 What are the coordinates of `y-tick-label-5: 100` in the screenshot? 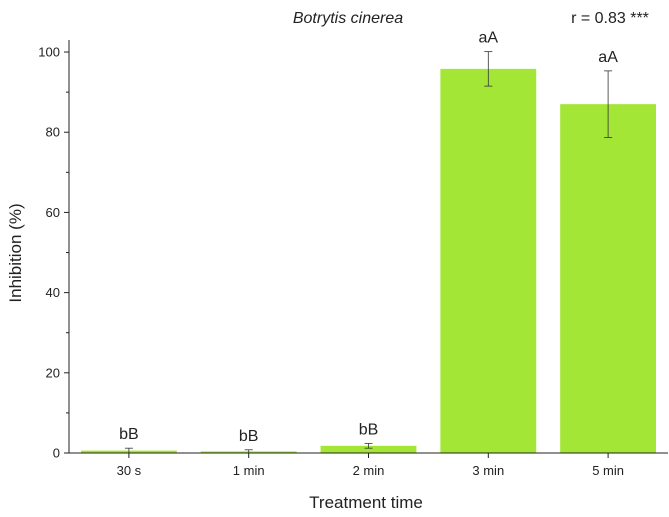 It's located at (49, 52).